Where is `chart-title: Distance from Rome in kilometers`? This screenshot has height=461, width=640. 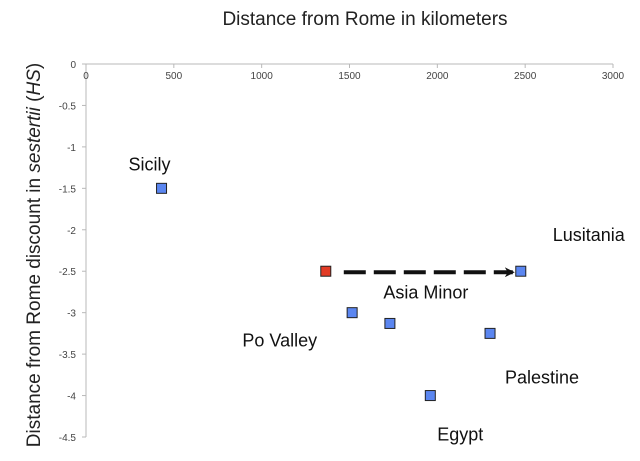 chart-title: Distance from Rome in kilometers is located at coordinates (364, 19).